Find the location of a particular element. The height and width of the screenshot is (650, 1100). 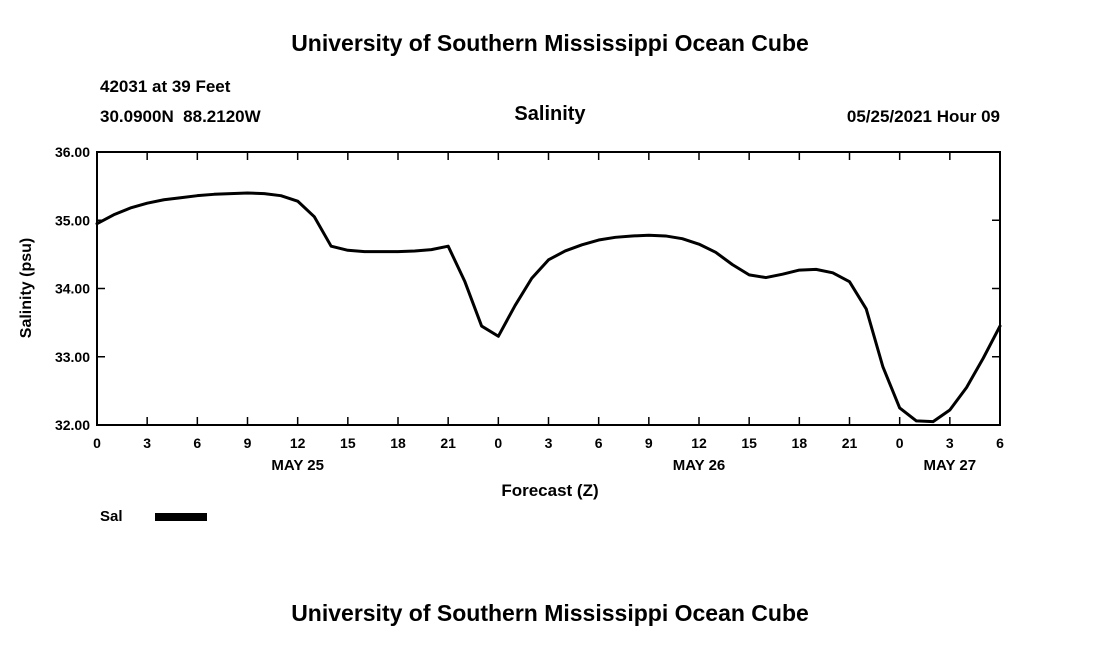

y-tick-label: 36.00 is located at coordinates (72, 152).